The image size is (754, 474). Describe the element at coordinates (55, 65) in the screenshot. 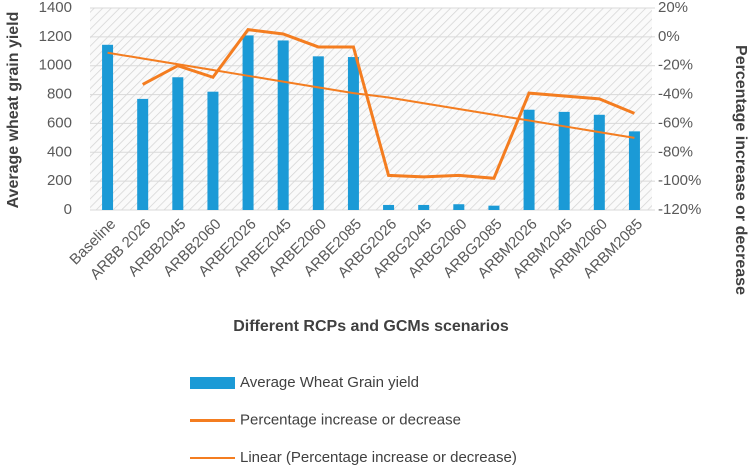

I see `y-tick-label: 1000` at that location.